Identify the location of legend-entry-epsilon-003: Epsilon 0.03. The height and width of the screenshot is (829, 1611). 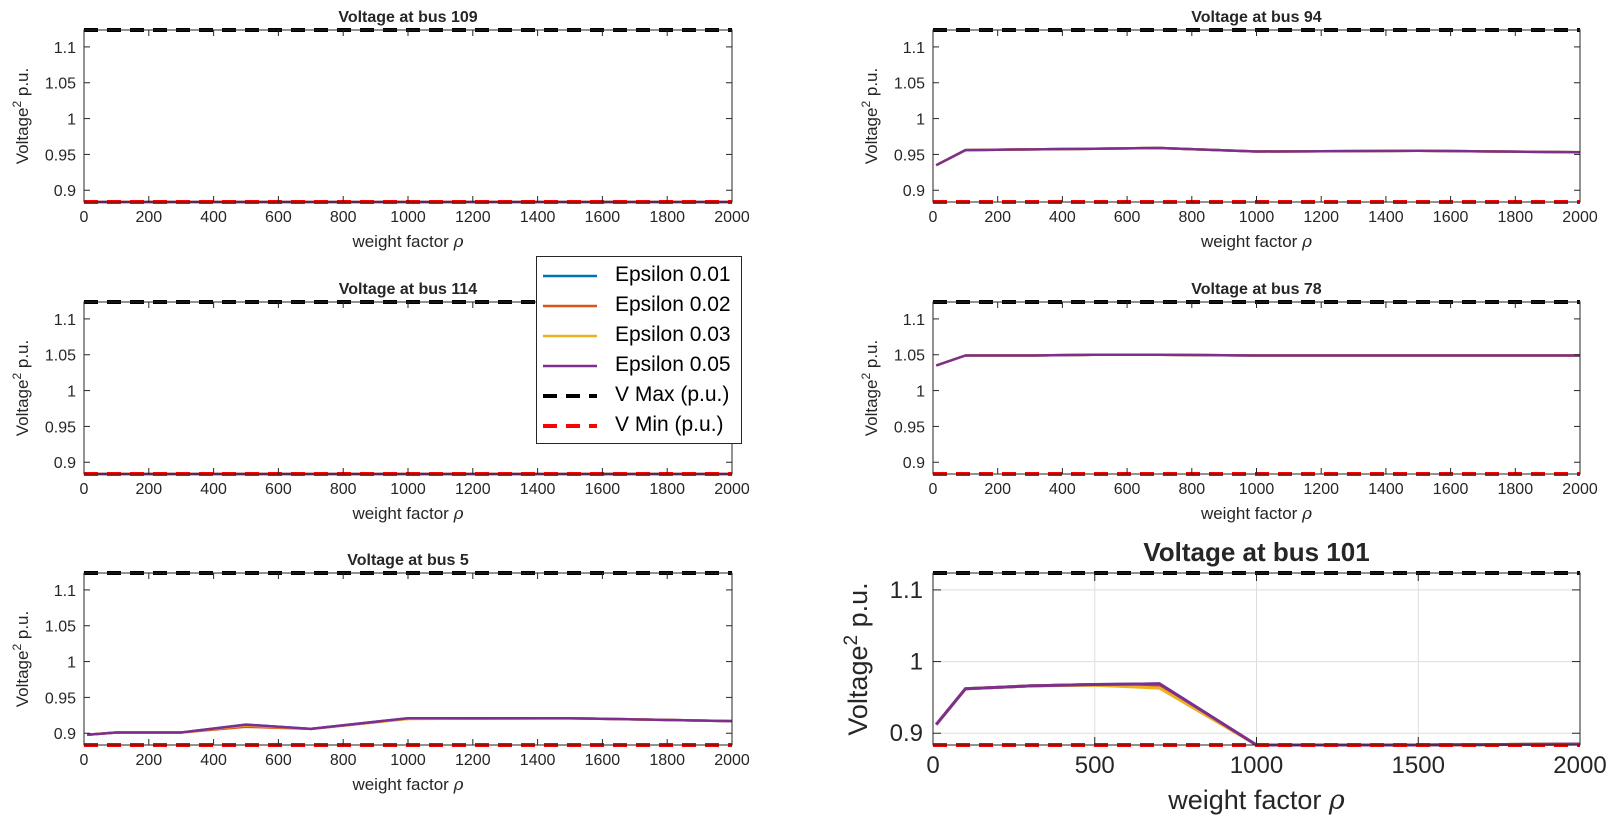
(641, 335).